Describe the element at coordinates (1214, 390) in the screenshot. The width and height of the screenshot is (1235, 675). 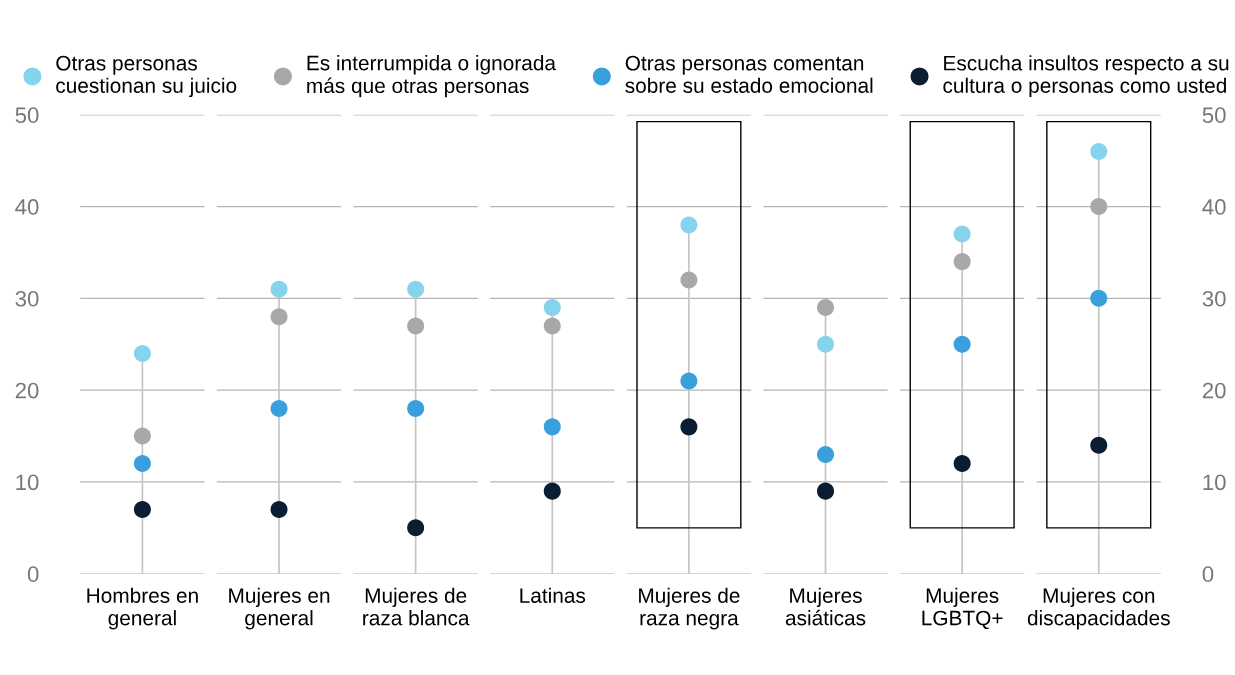
I see `y2-tick-label: 20` at that location.